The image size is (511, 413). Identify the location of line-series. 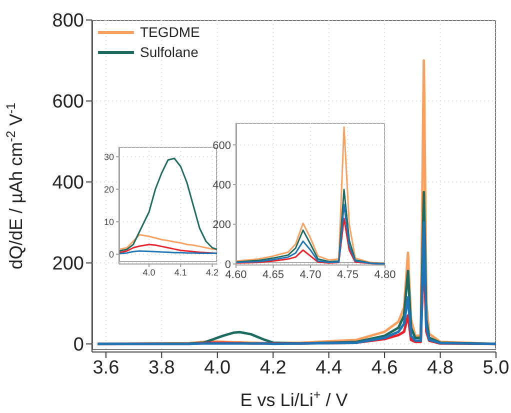
(168, 242).